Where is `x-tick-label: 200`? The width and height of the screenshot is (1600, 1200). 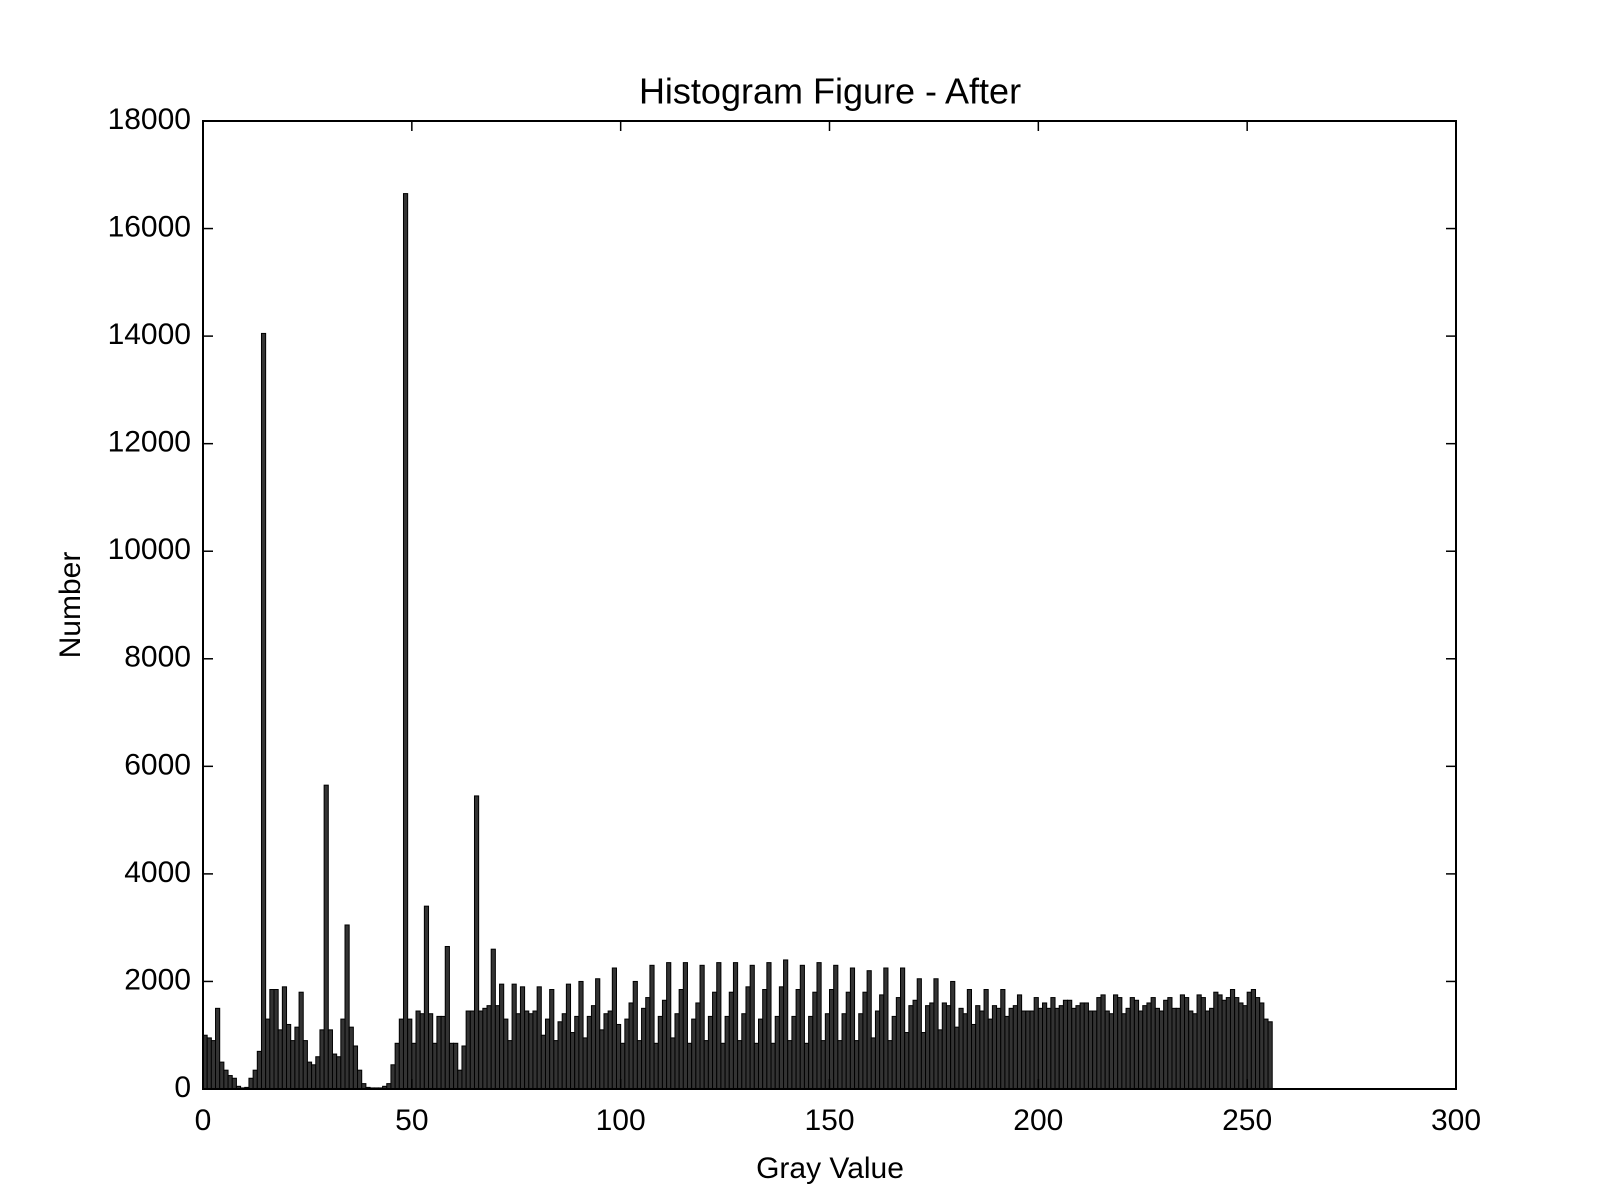
x-tick-label: 200 is located at coordinates (1038, 1120).